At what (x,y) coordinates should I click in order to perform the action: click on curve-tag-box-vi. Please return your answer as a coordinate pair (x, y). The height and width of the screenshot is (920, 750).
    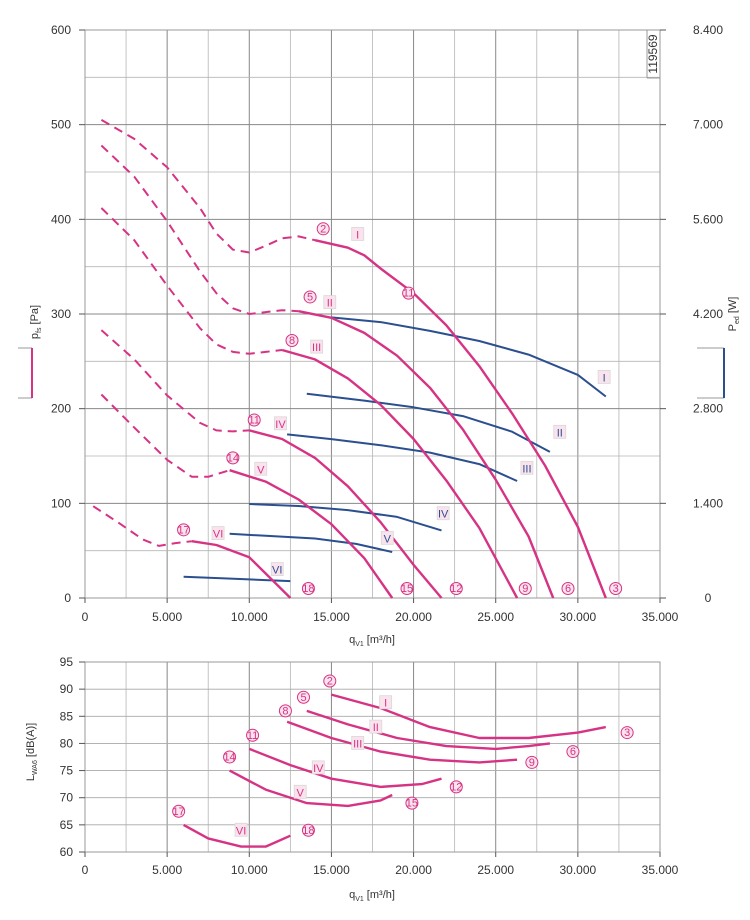
    Looking at the image, I should click on (241, 829).